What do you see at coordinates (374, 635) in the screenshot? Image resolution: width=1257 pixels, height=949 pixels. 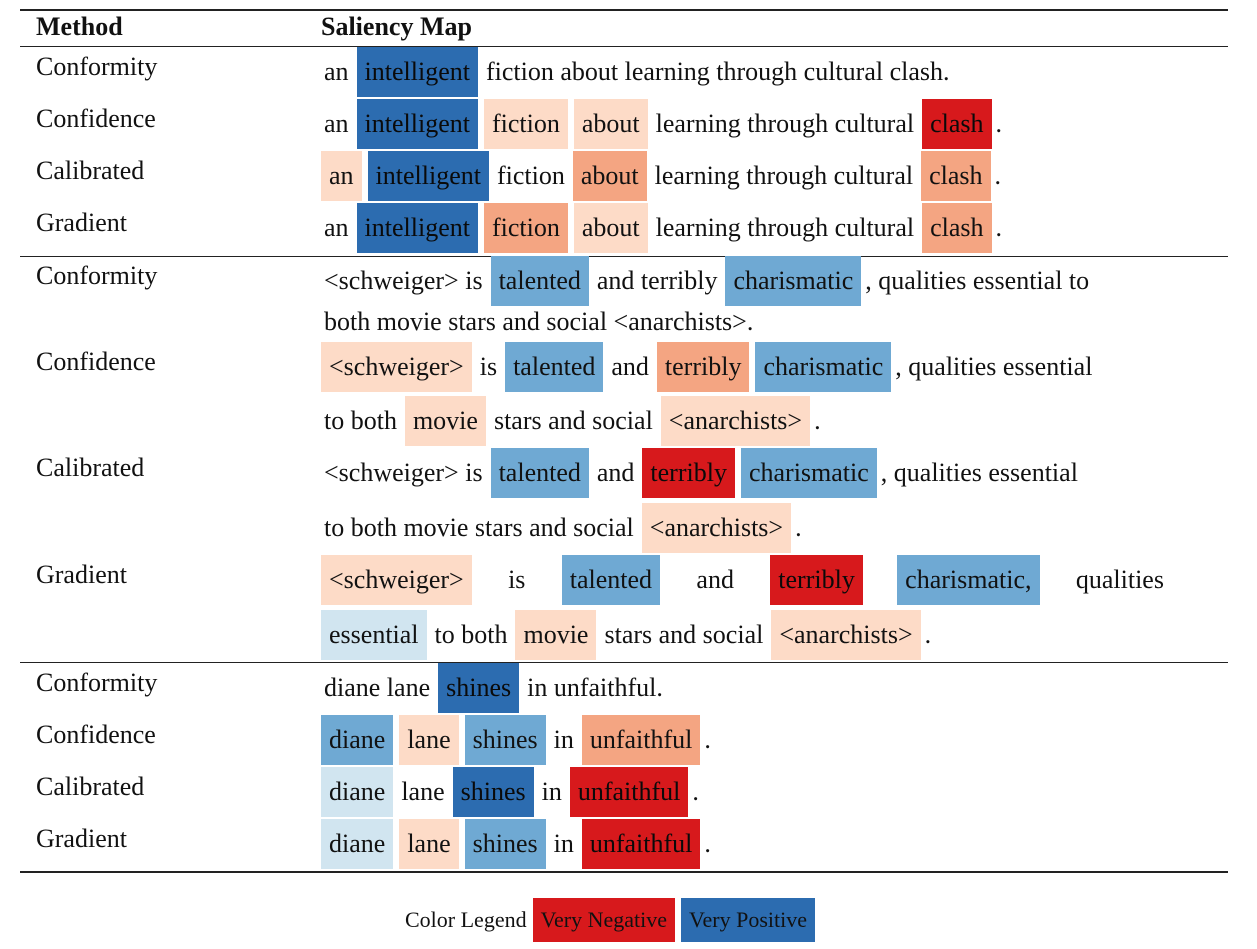 I see `saliency-token-wpos: essential` at bounding box center [374, 635].